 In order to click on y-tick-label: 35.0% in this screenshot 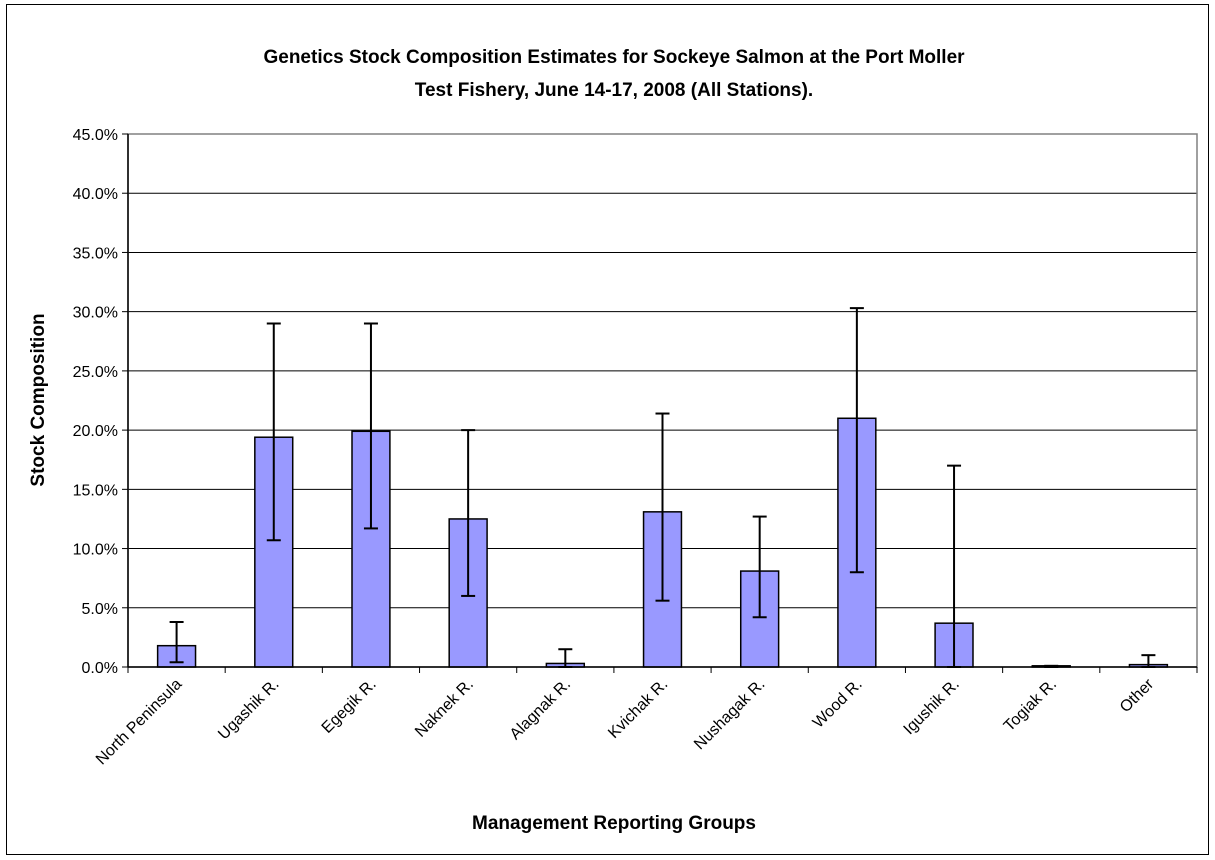, I will do `click(95, 253)`.